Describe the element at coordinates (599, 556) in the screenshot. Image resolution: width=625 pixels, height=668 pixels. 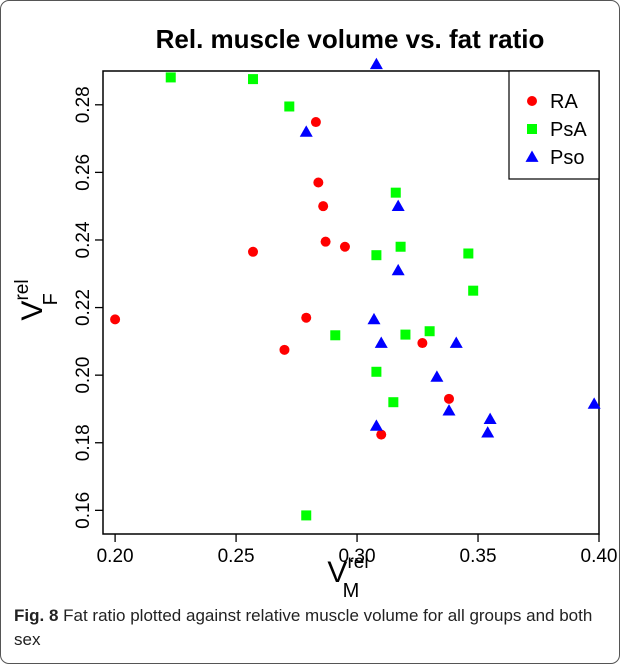
I see `x-tick-label: 0.40` at that location.